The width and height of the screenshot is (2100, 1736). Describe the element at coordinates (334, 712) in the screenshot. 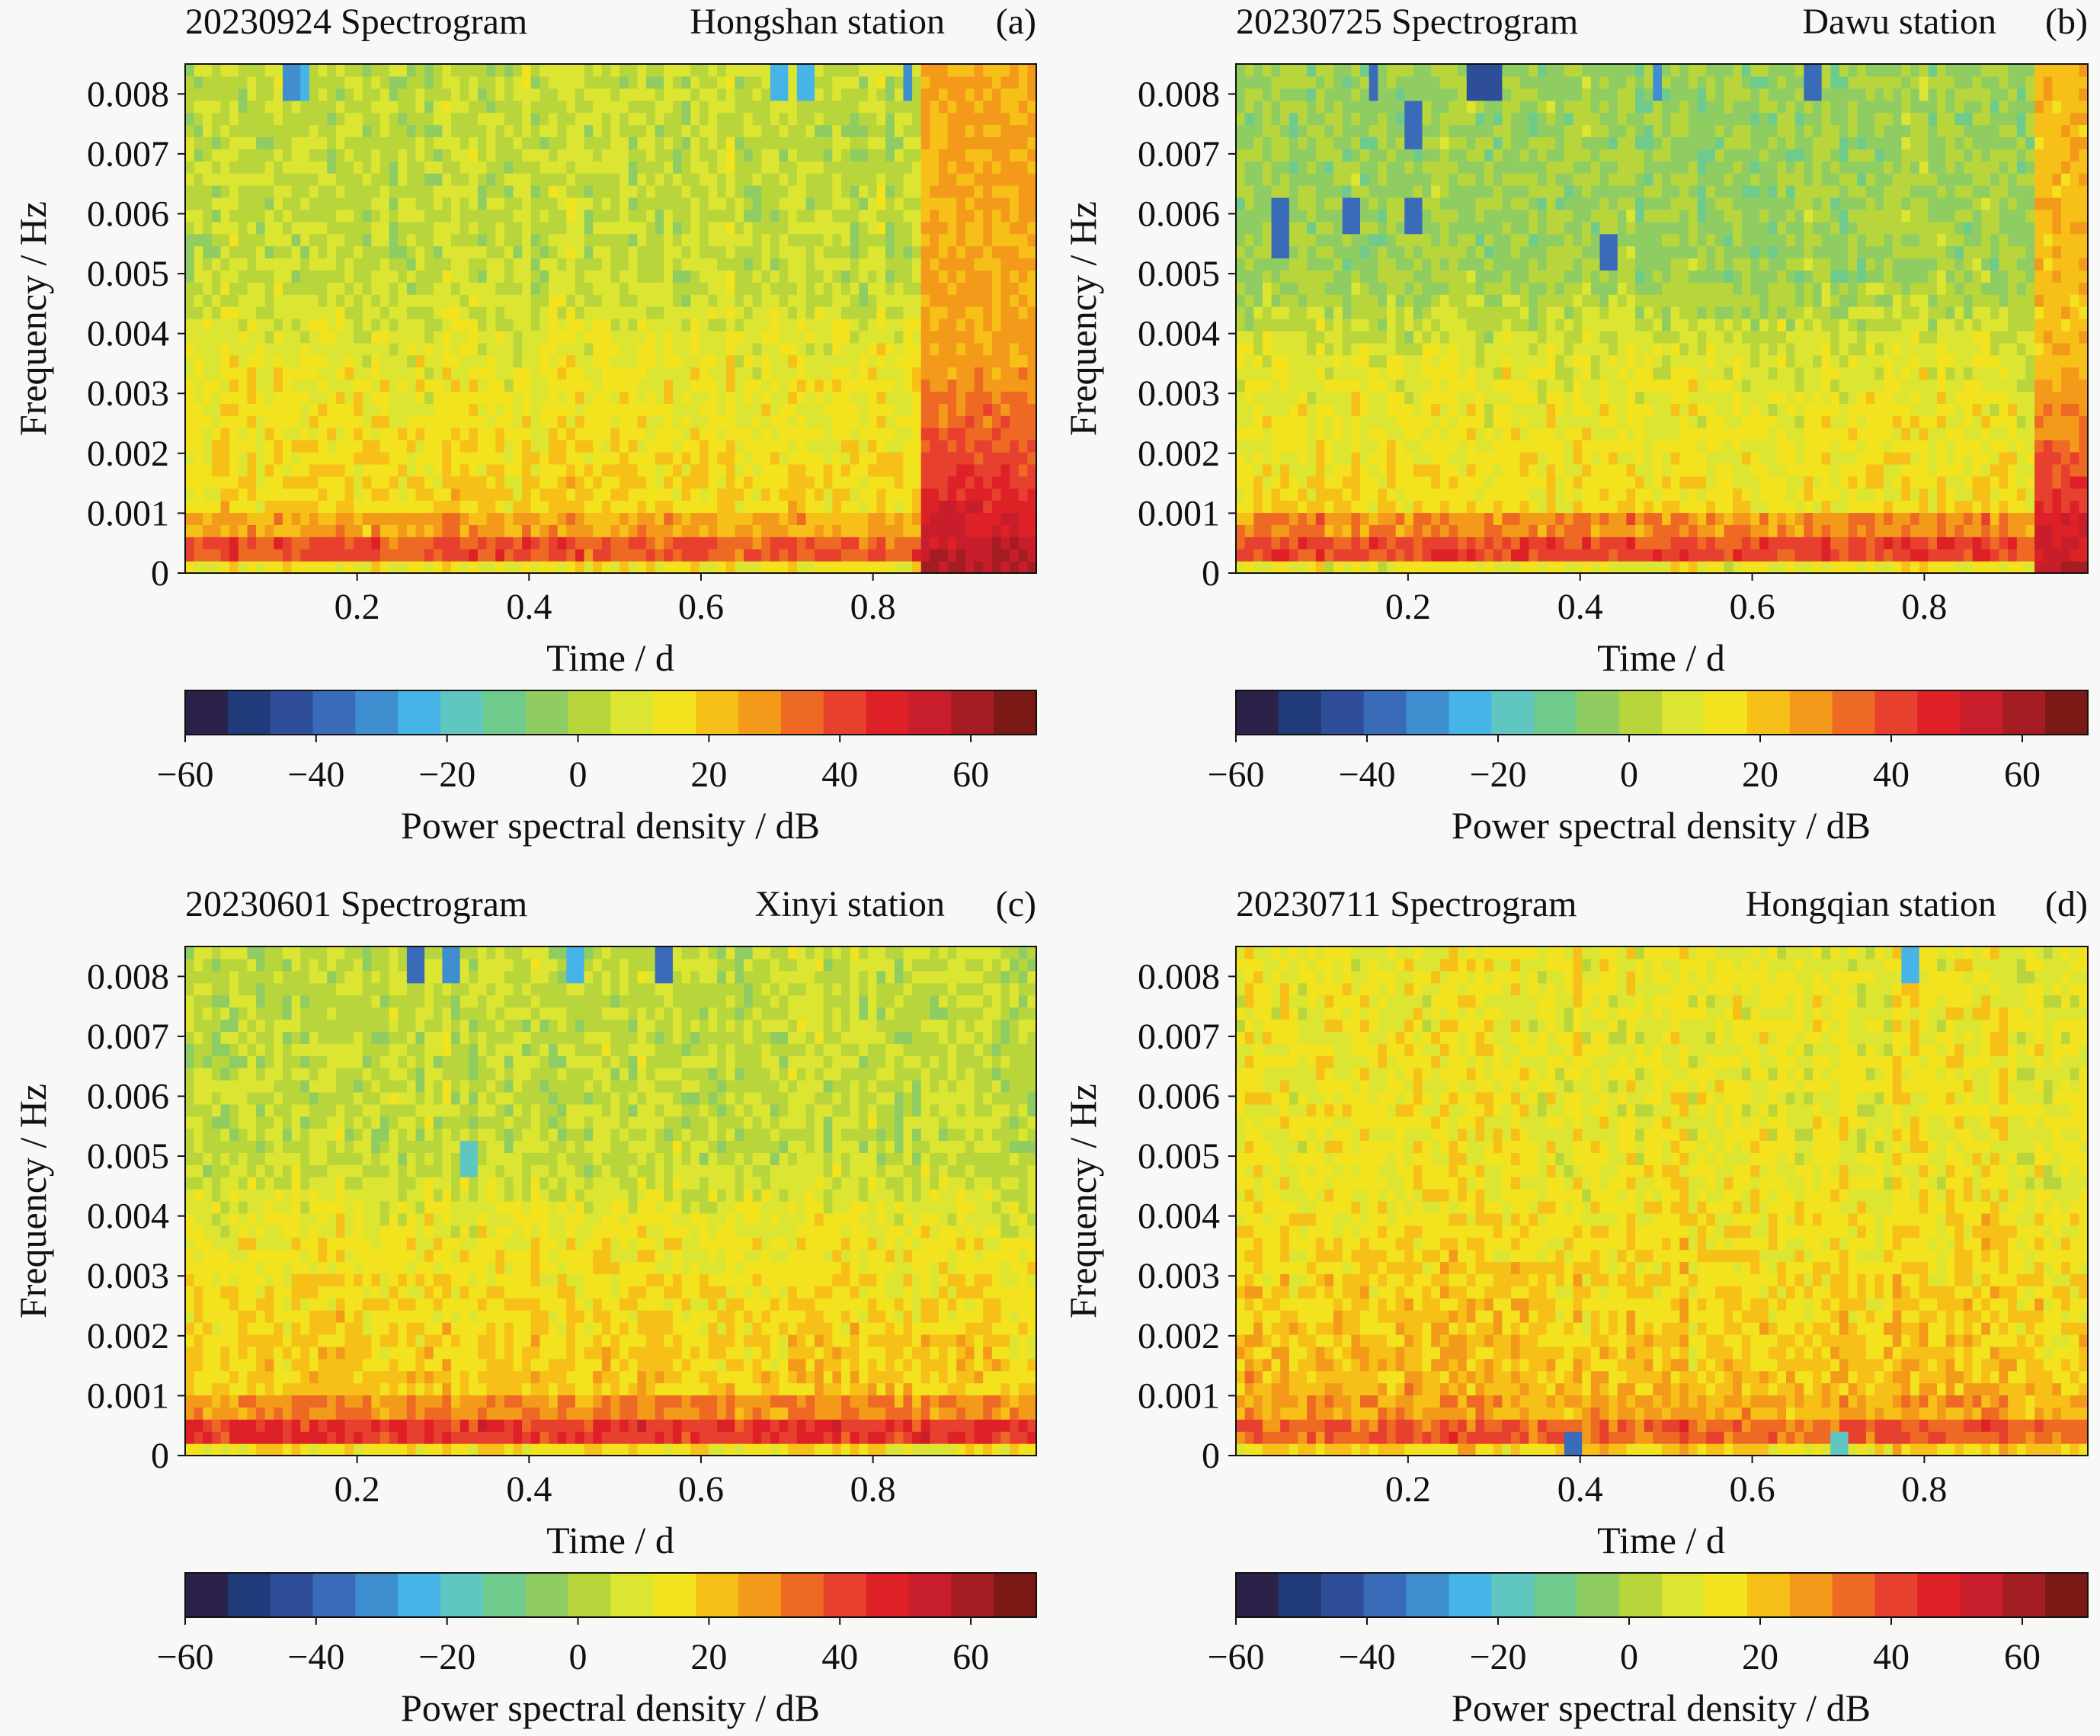

I see `panel-a-colorbar-segment` at that location.